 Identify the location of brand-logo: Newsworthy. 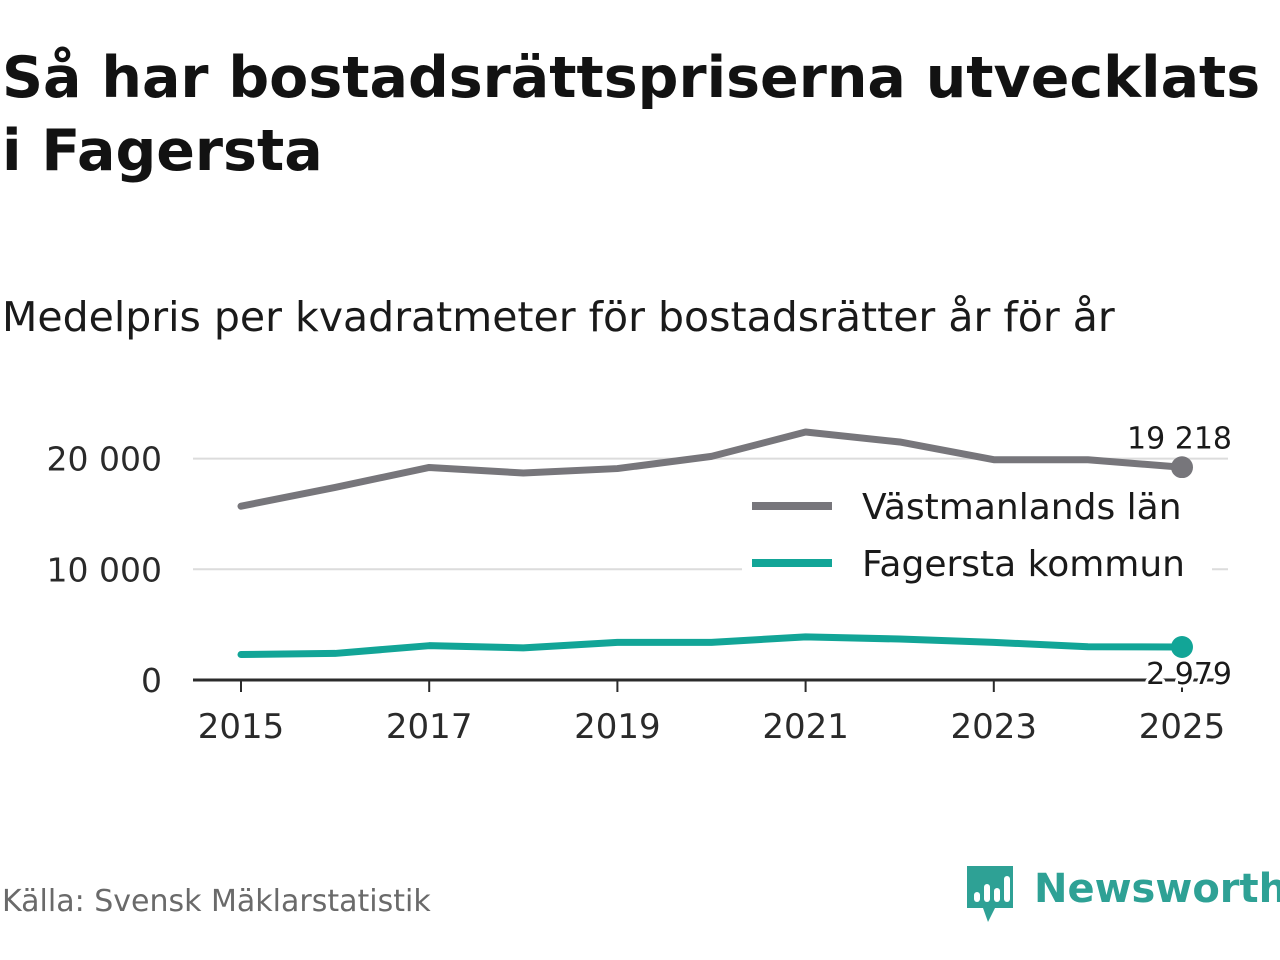
(1122, 896).